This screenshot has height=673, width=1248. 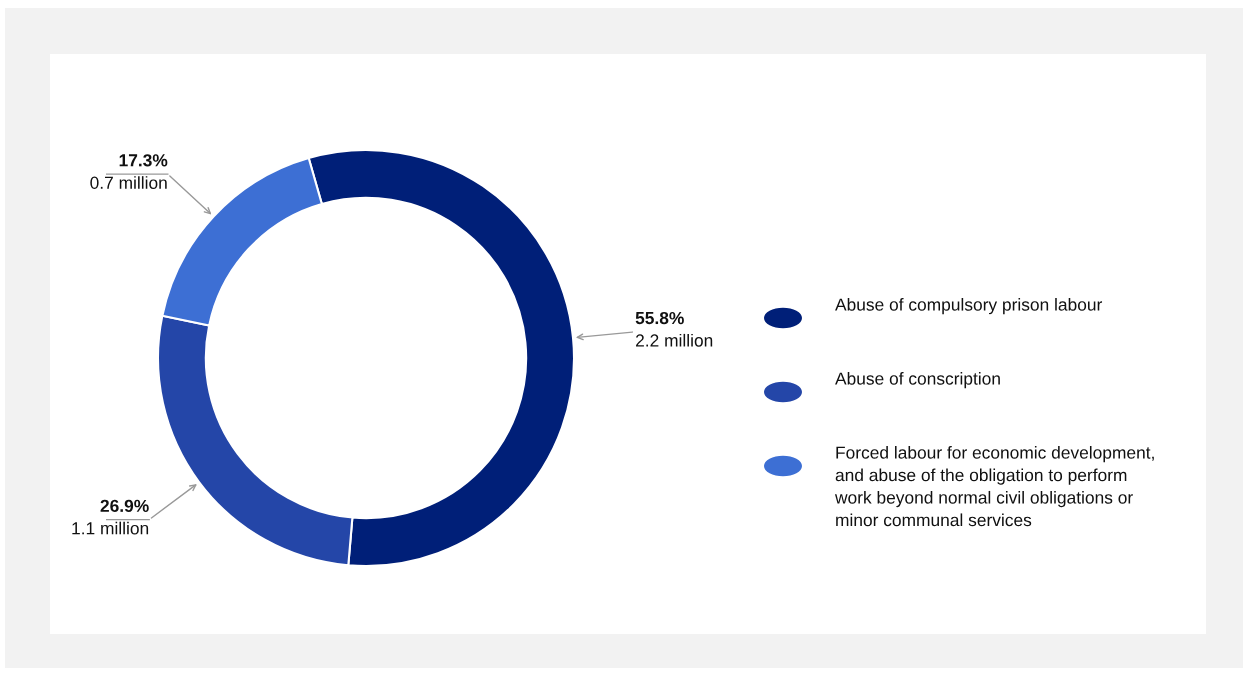 What do you see at coordinates (129, 171) in the screenshot?
I see `data-label: 17.3% 0.7 million` at bounding box center [129, 171].